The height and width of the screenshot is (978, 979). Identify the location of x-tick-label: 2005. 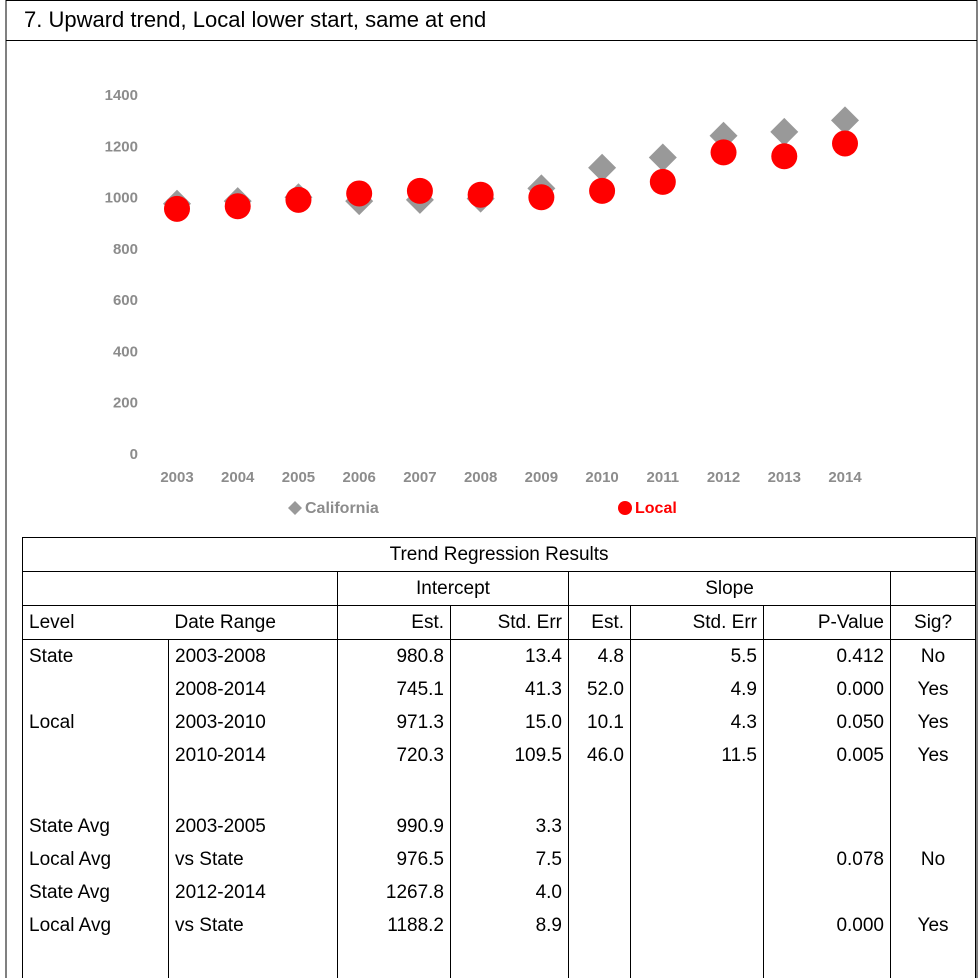
(298, 477).